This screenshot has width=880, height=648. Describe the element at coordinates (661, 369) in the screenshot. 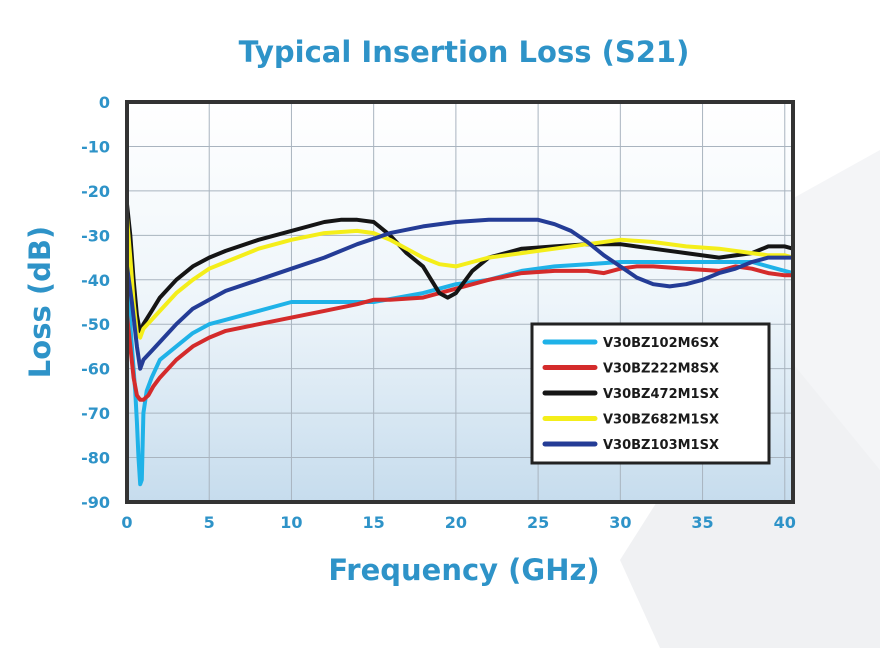

I see `legend-label: V30BZ222M8SX` at that location.